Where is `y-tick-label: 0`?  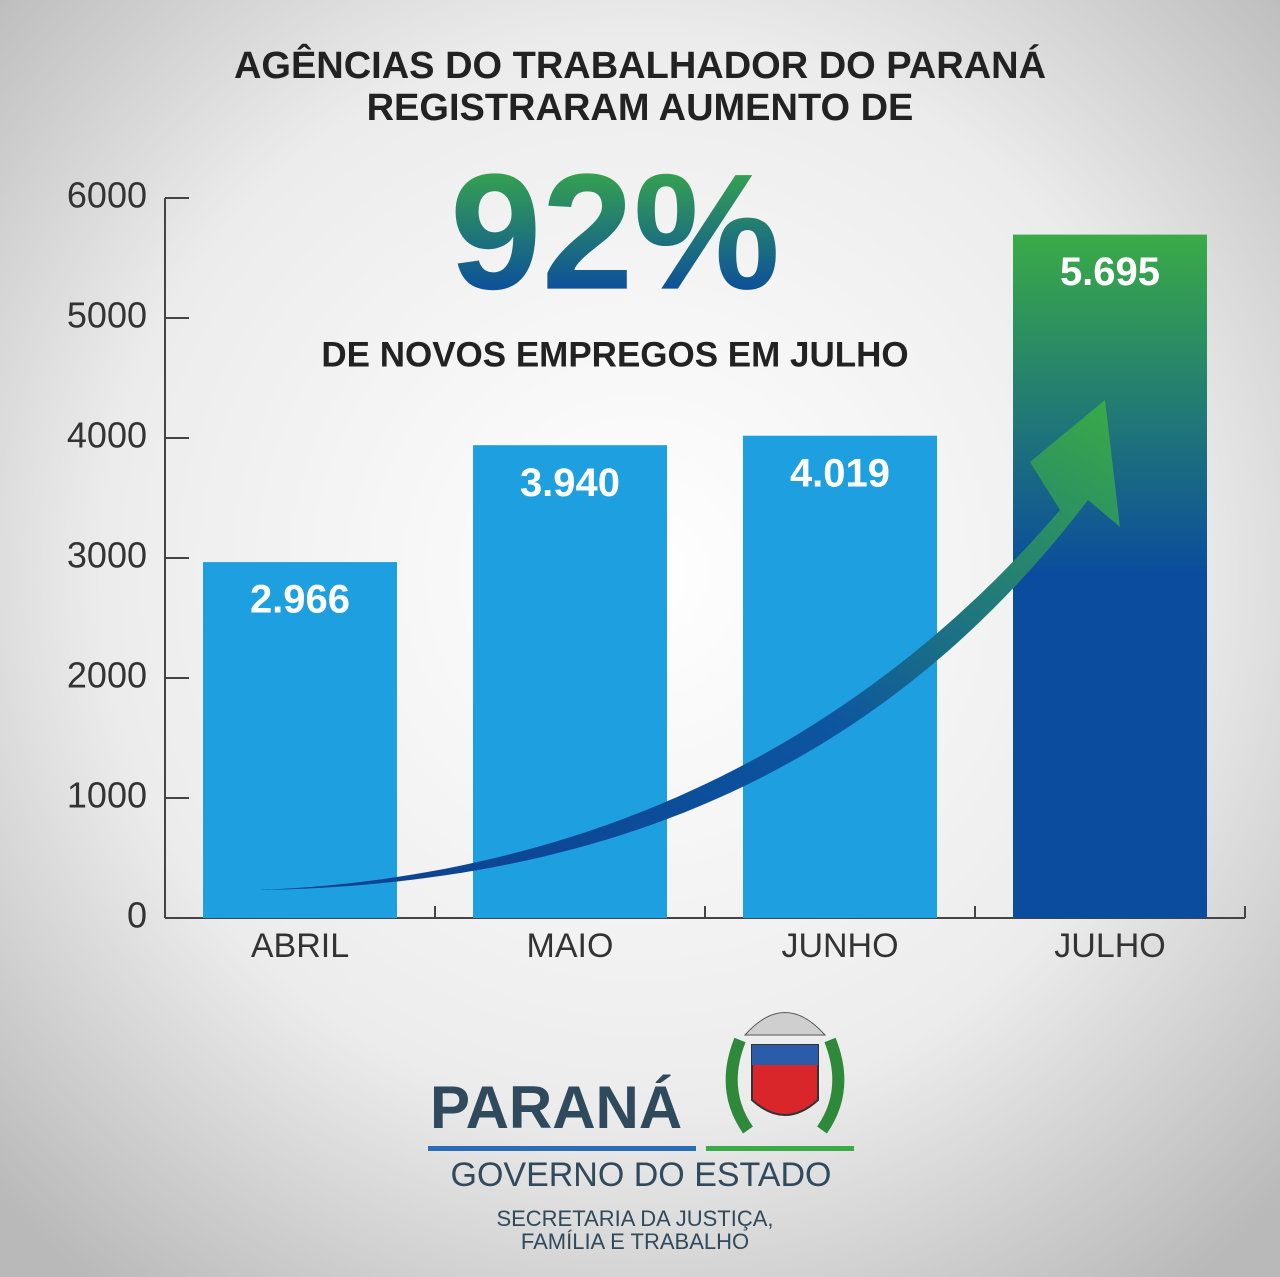
y-tick-label: 0 is located at coordinates (137, 915).